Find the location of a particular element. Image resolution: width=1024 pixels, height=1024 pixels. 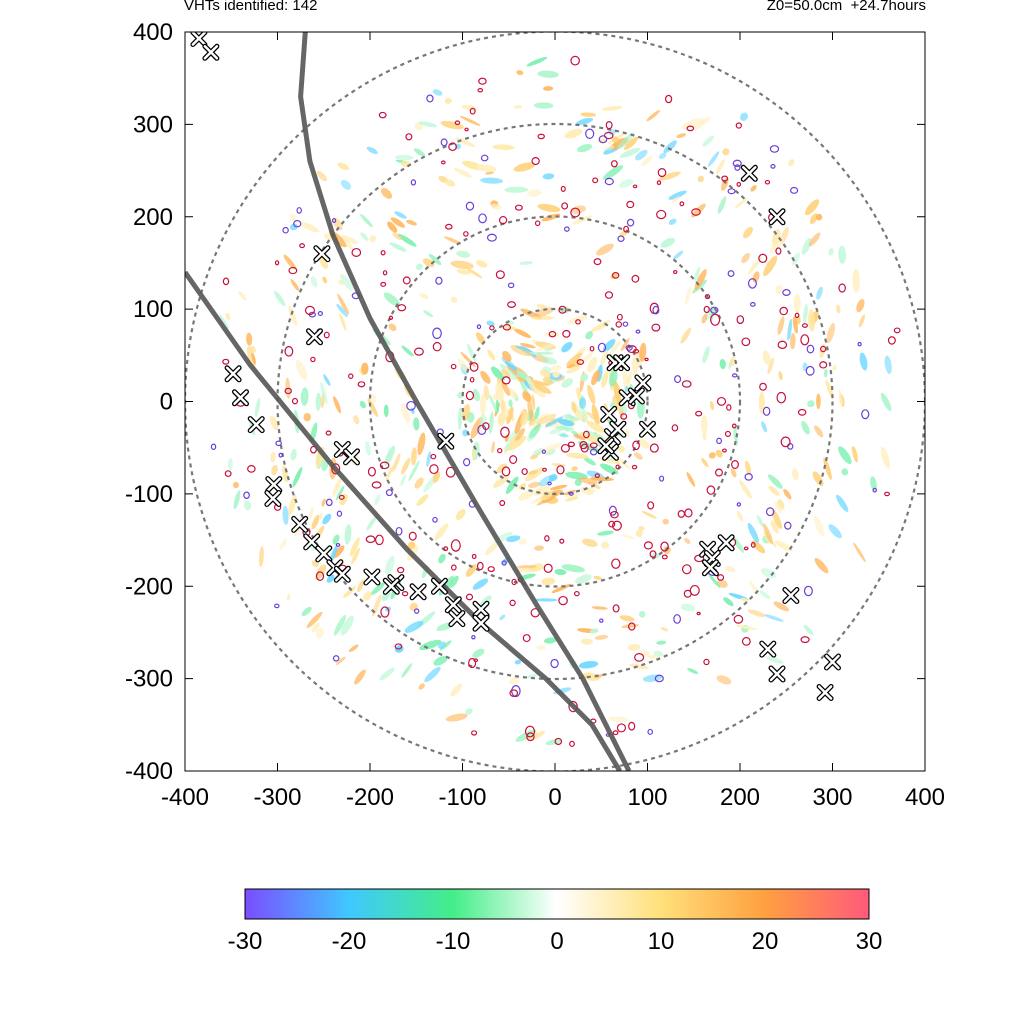

colorbar-tick-label: -30 is located at coordinates (245, 941).